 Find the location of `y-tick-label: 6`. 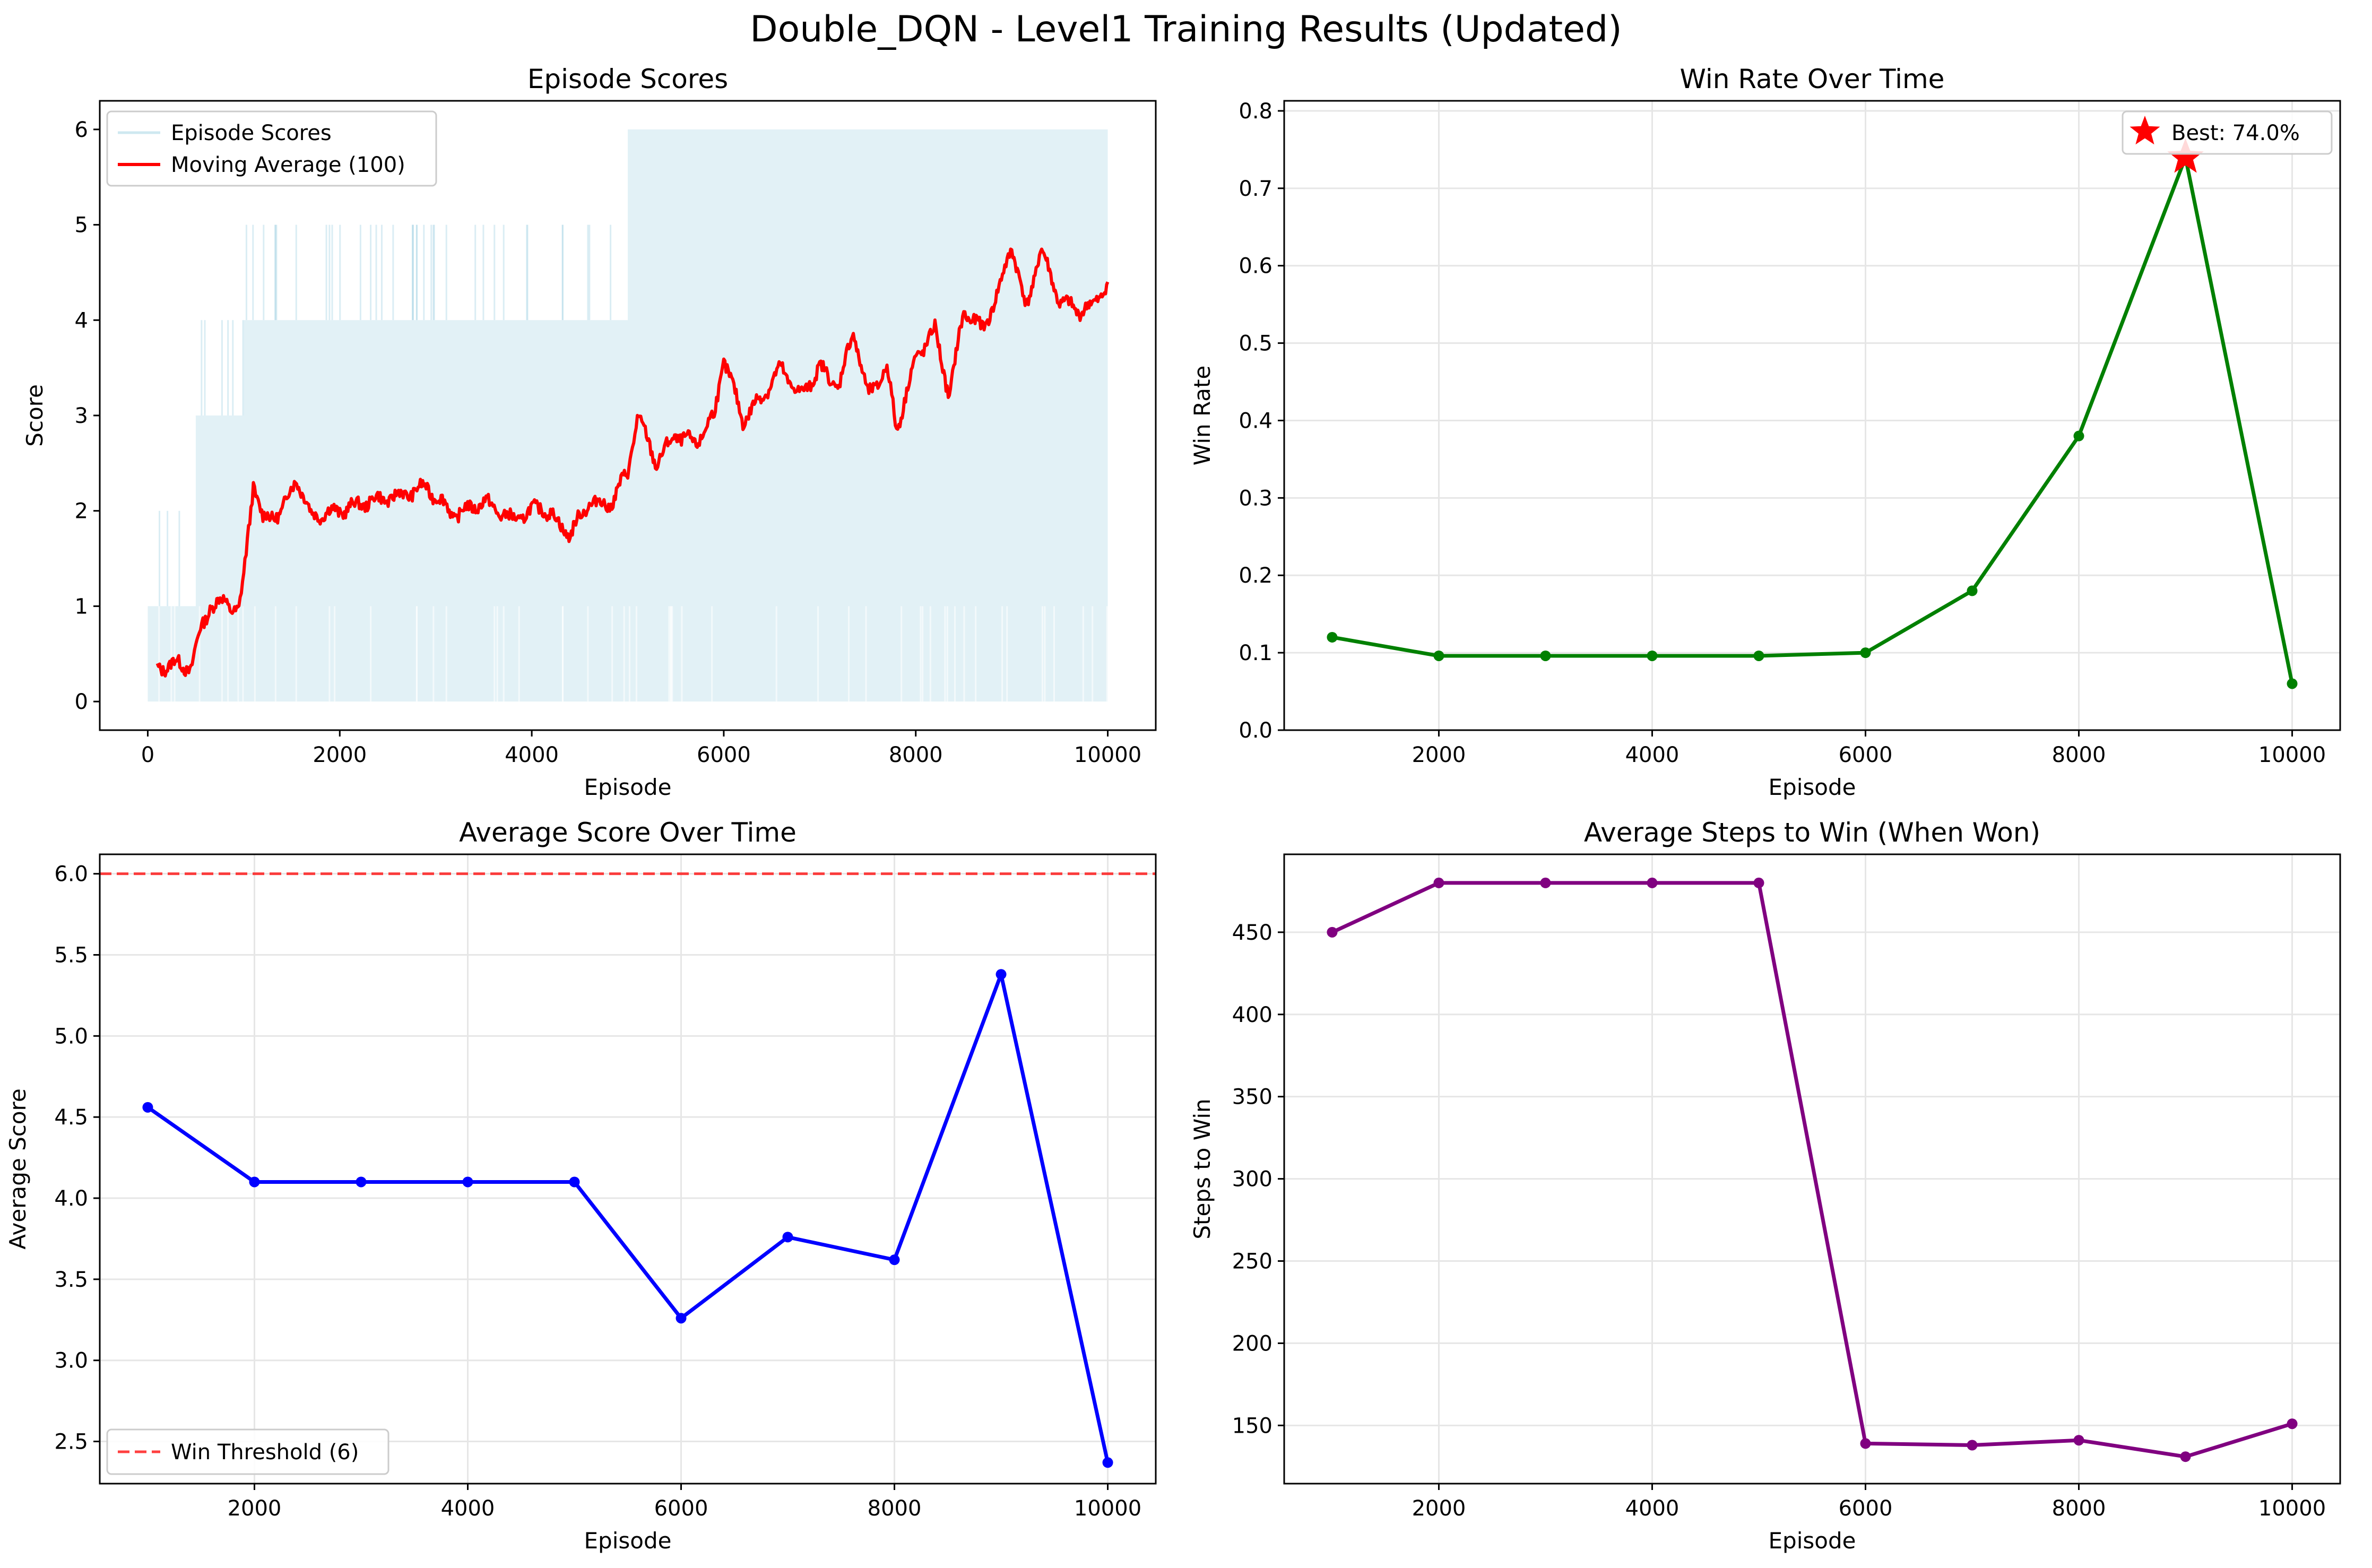

y-tick-label: 6 is located at coordinates (81, 130).